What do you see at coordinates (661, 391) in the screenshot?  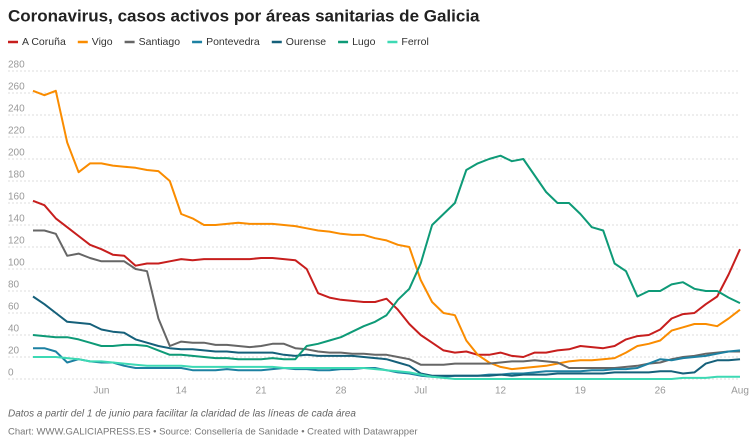 I see `x-tick-label: 26` at bounding box center [661, 391].